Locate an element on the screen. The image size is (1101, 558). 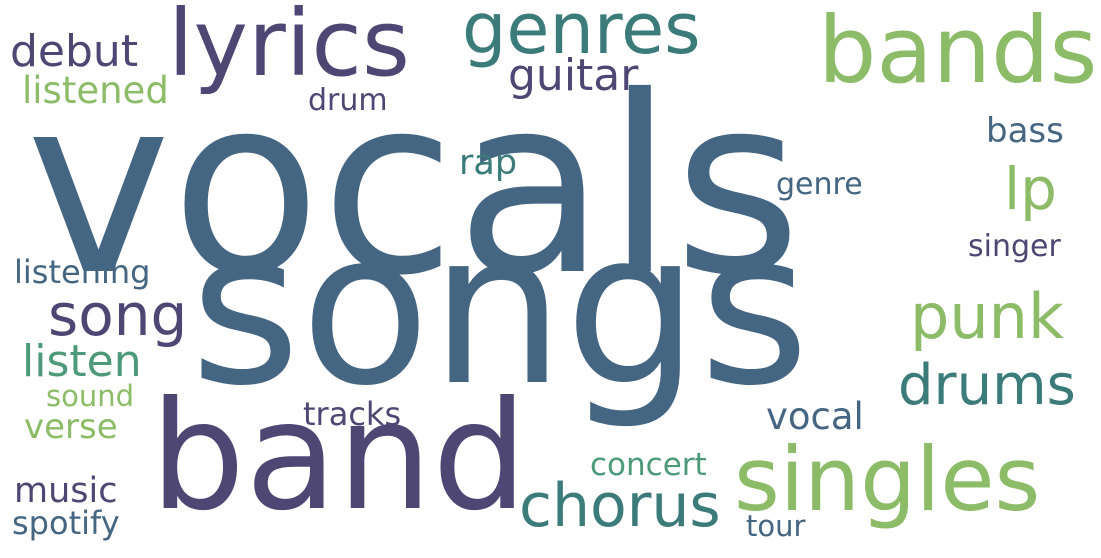
word-sound: sound is located at coordinates (90, 396).